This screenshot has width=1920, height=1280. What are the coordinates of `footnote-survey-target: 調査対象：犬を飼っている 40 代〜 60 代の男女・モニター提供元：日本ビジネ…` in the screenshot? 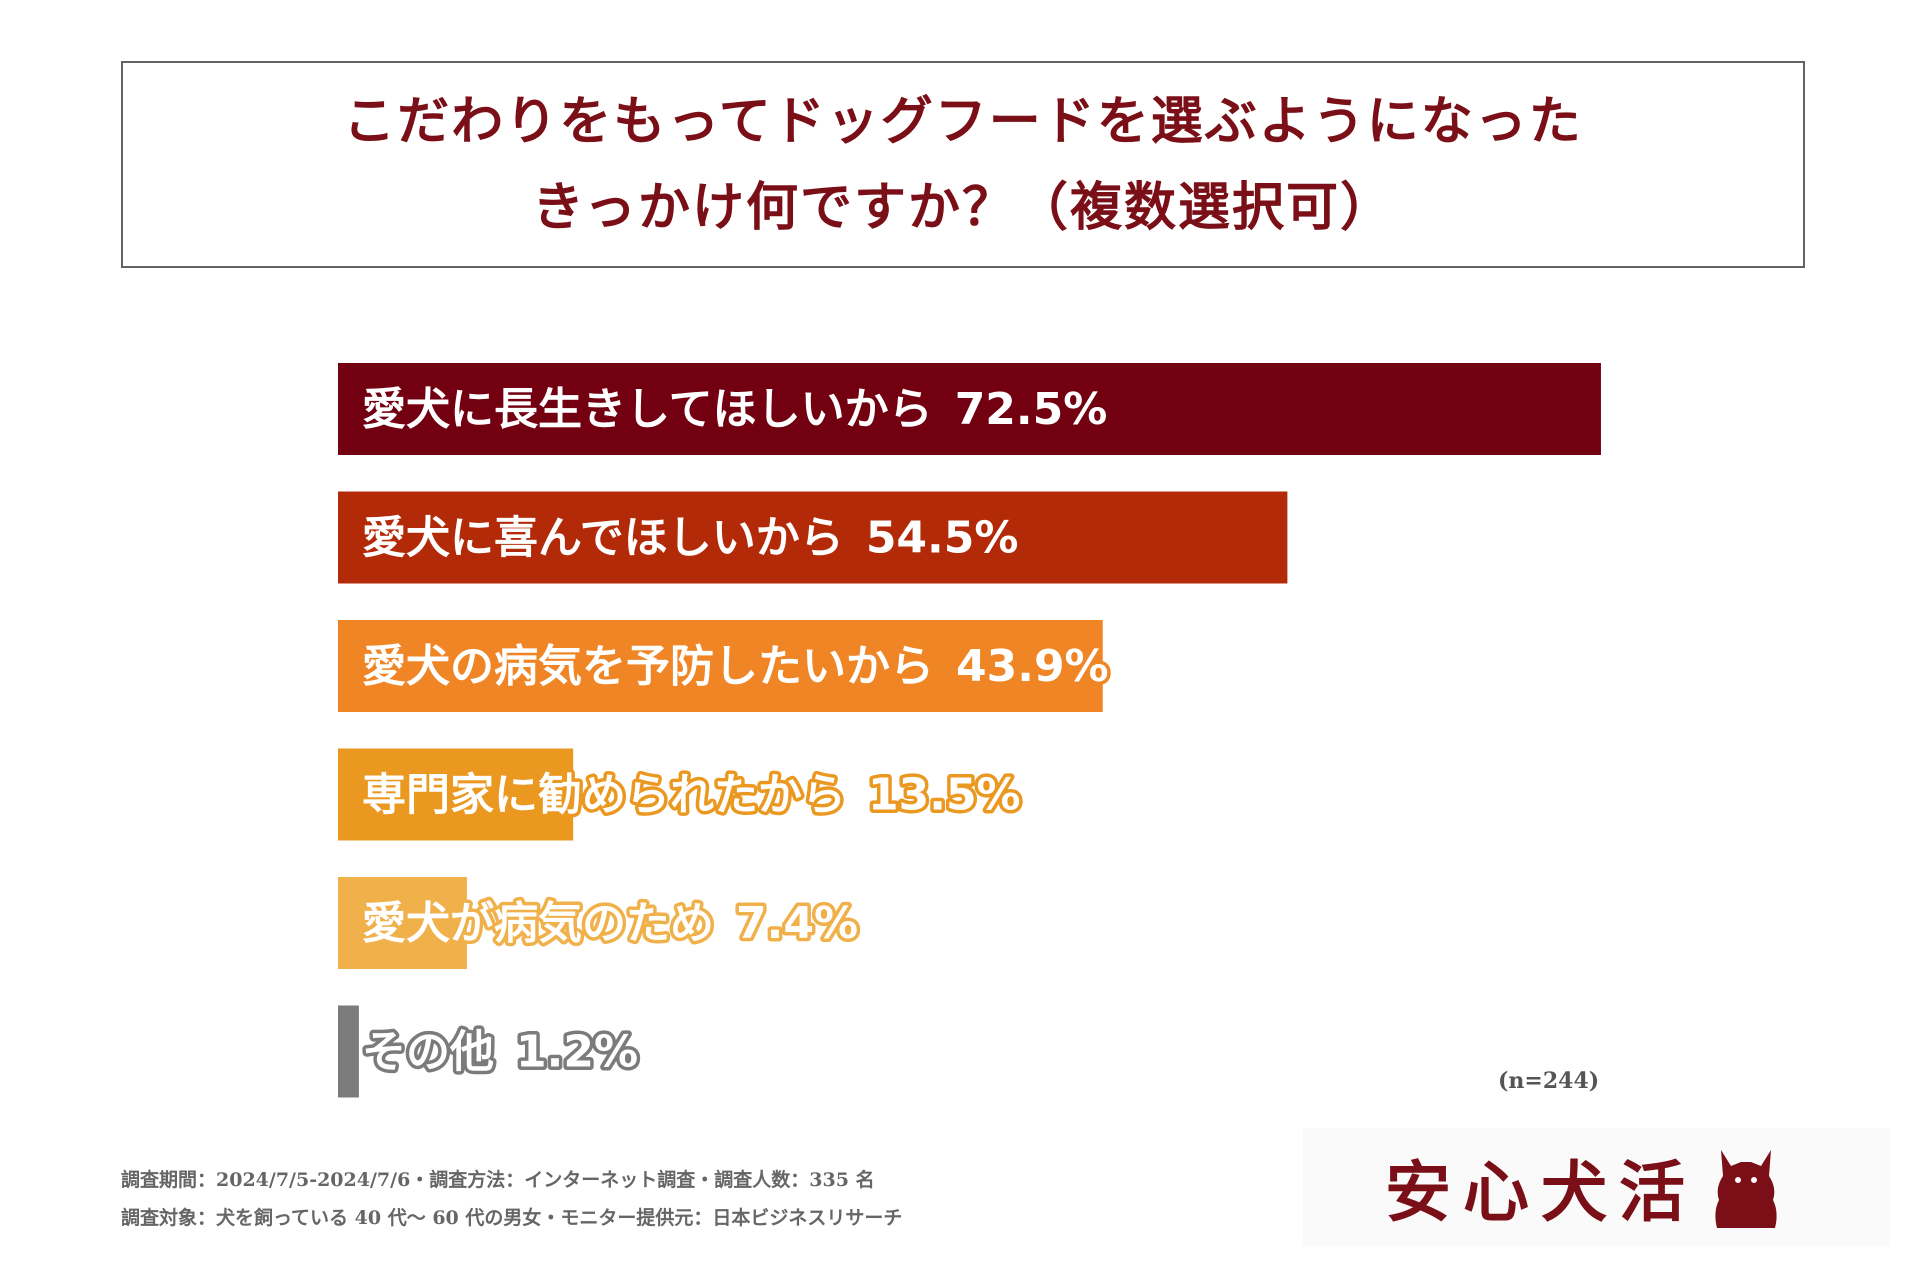 It's located at (512, 1218).